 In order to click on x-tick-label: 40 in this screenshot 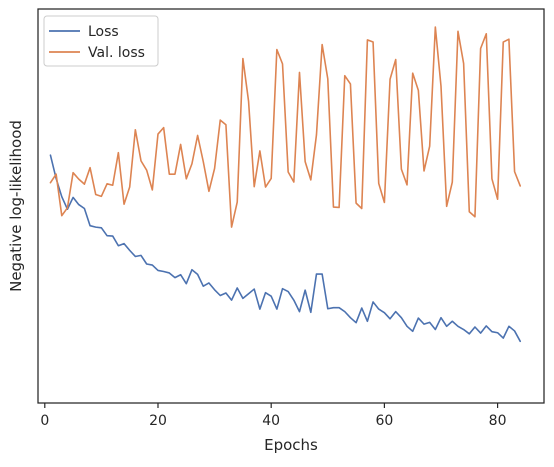, I will do `click(271, 421)`.